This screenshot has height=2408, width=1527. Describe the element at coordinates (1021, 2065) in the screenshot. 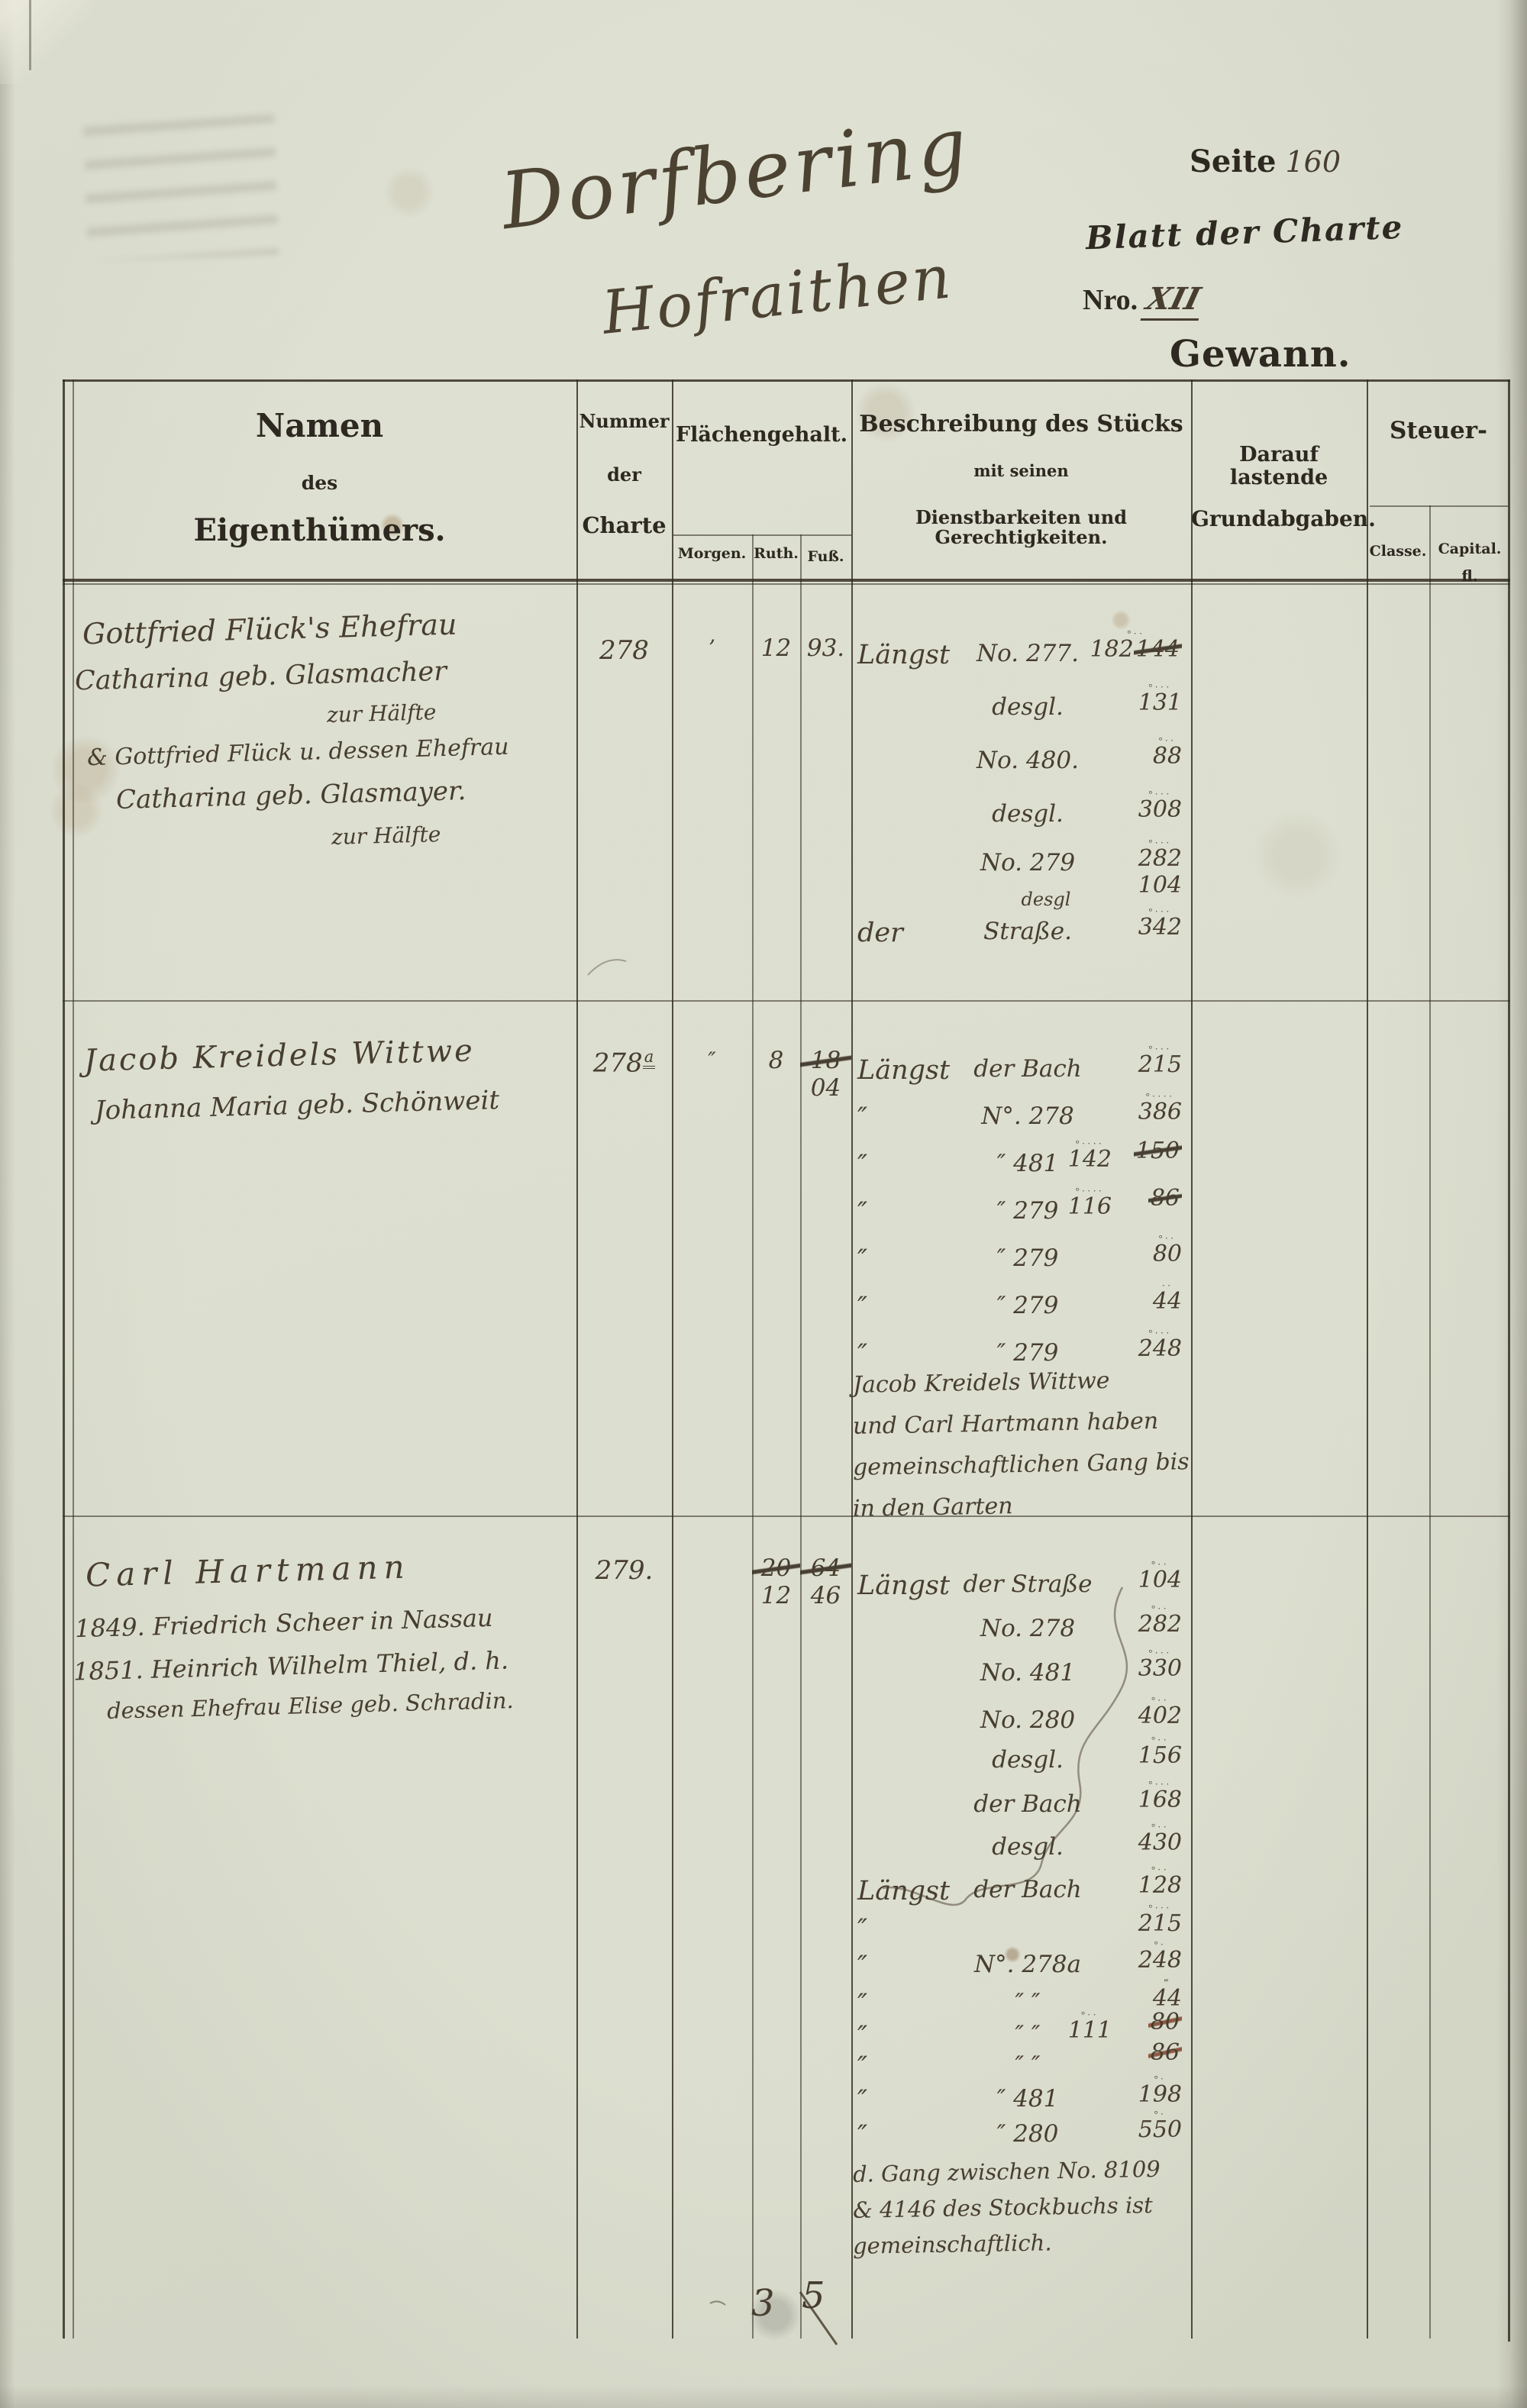

I see `description-line: ″ ″ ″ 86` at that location.